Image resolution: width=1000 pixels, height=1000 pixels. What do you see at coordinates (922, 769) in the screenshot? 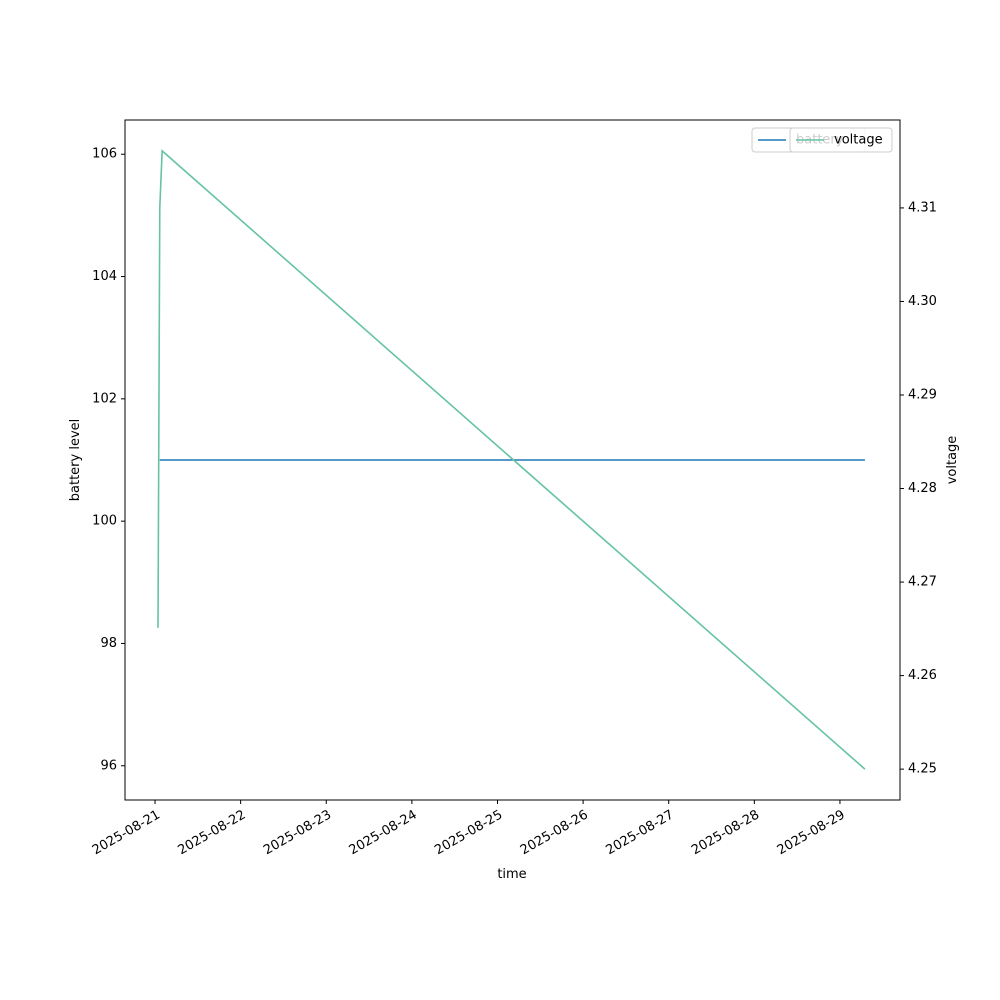
I see `y2-tick-label: 4.25` at bounding box center [922, 769].